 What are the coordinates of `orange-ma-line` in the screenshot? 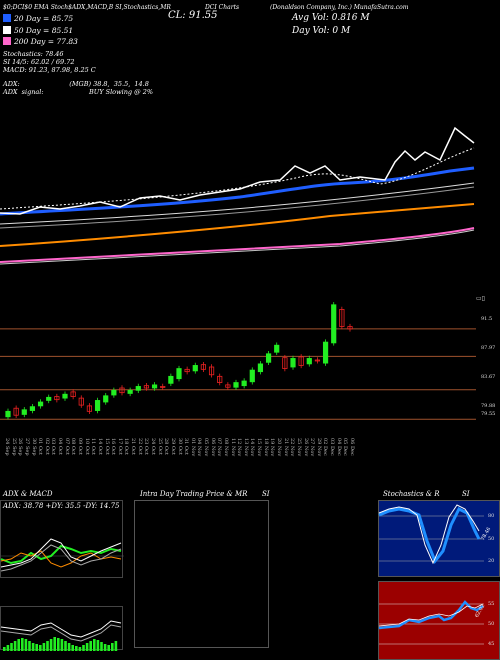 It's located at (237, 225).